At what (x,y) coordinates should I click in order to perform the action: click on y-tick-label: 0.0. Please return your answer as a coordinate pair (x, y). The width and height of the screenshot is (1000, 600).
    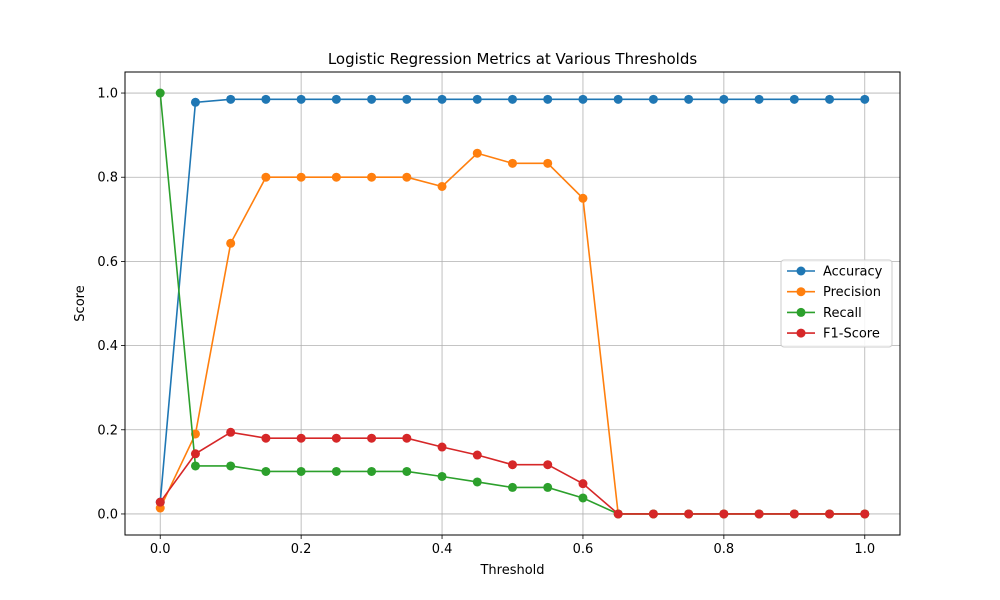
    Looking at the image, I should click on (107, 514).